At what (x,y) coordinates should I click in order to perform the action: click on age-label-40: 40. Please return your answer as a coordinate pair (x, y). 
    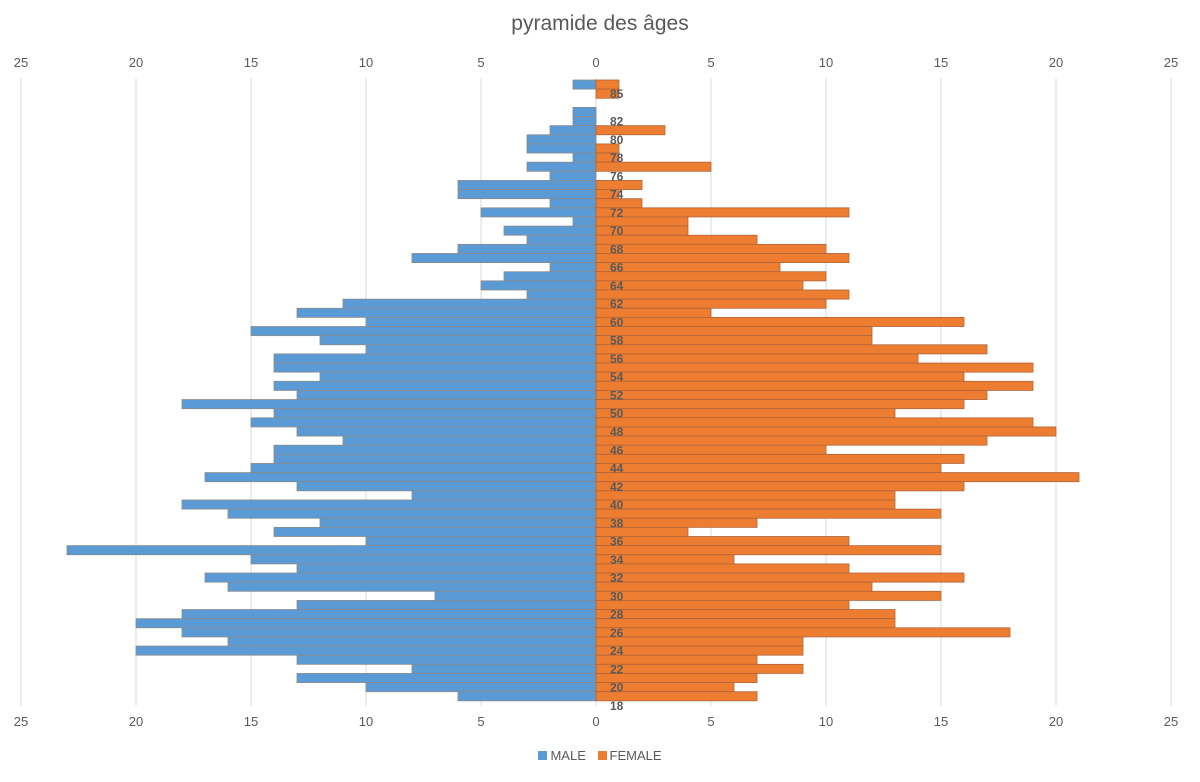
    Looking at the image, I should click on (617, 505).